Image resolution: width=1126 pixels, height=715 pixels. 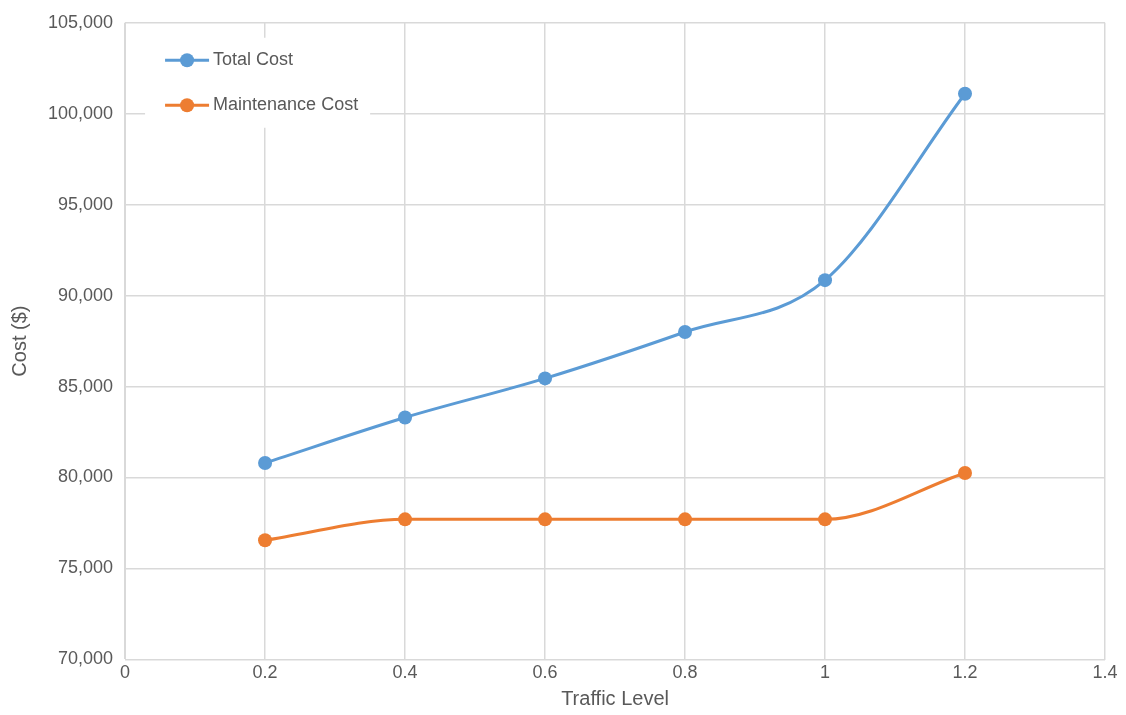 What do you see at coordinates (685, 672) in the screenshot?
I see `x-tick-label: 0.8` at bounding box center [685, 672].